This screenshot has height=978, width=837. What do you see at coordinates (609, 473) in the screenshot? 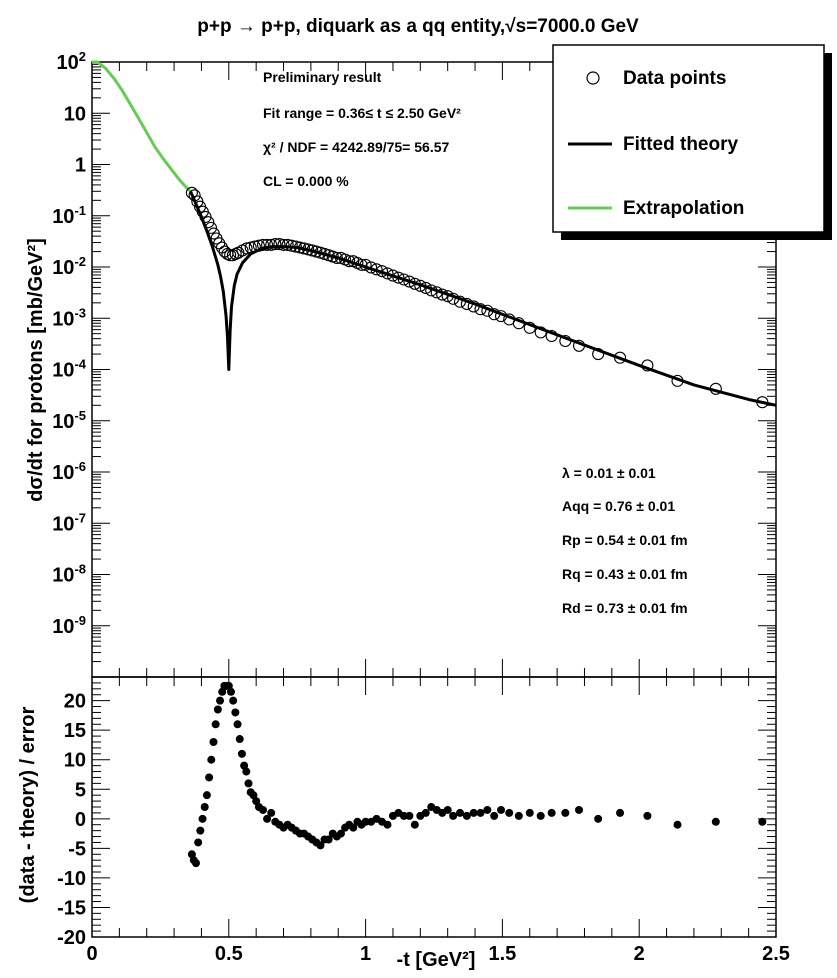
I see `annotation-lambda: λ = 0.01 ± 0.01` at bounding box center [609, 473].